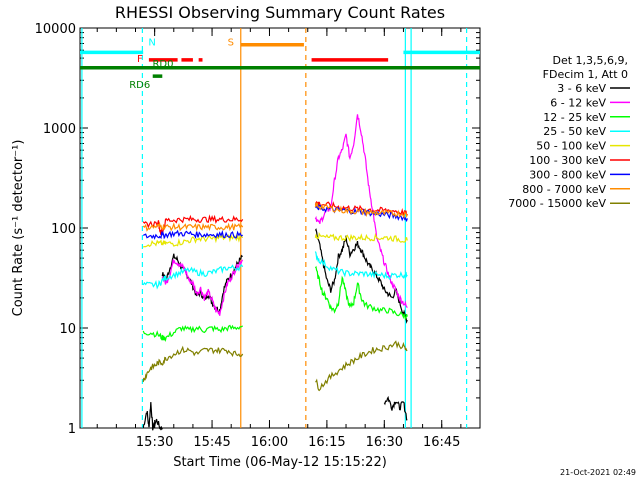  Describe the element at coordinates (564, 189) in the screenshot. I see `legend-entry-label: 800 - 7000 keV` at that location.